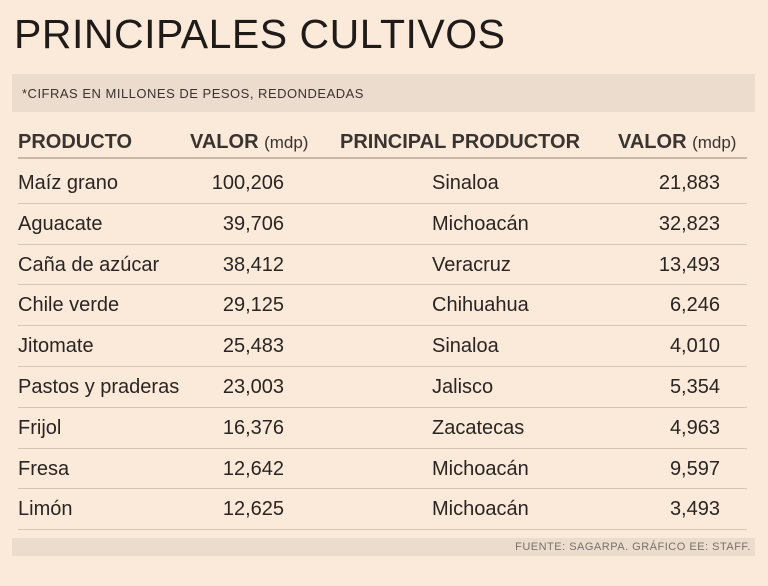 The width and height of the screenshot is (768, 586). Describe the element at coordinates (460, 142) in the screenshot. I see `header-principal-productor: PRINCIPAL PRODUCTOR` at that location.